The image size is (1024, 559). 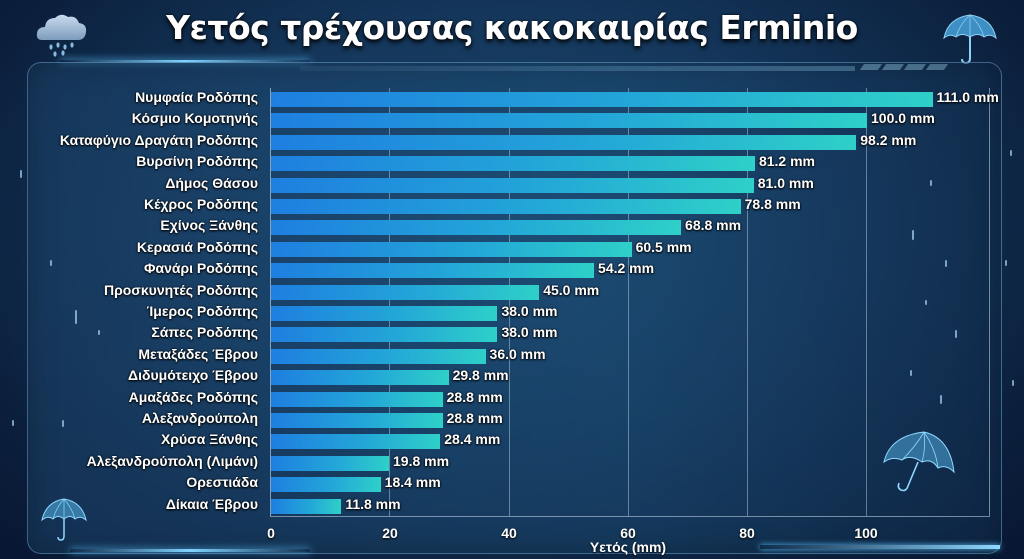 I want to click on x-axis-label: Υετός (mm), so click(x=628, y=547).